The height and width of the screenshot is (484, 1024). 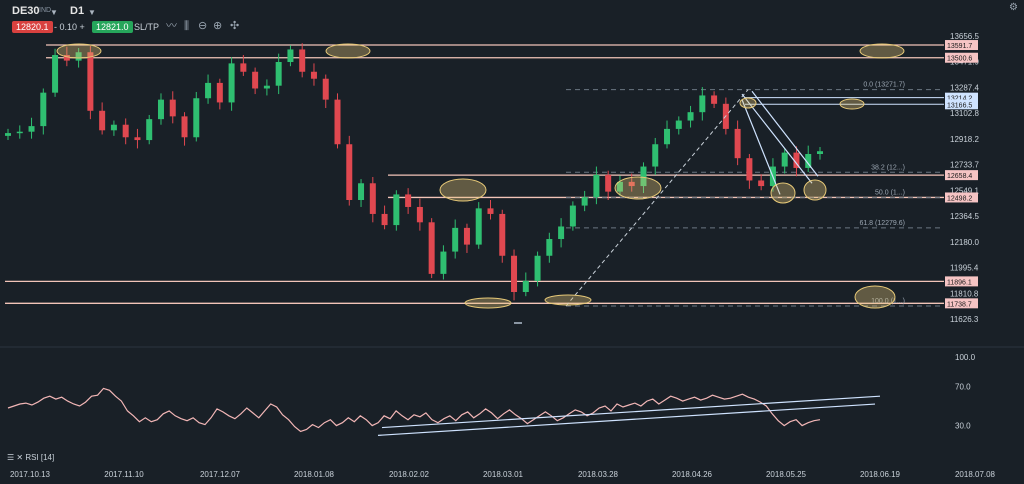 What do you see at coordinates (888, 301) in the screenshot?
I see `fibonacci-level-label: 100.0 (1...)` at bounding box center [888, 301].